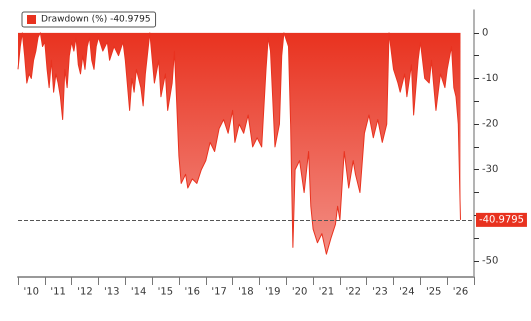 This screenshot has height=321, width=531. Describe the element at coordinates (138, 292) in the screenshot. I see `x-tick-label: '14` at that location.